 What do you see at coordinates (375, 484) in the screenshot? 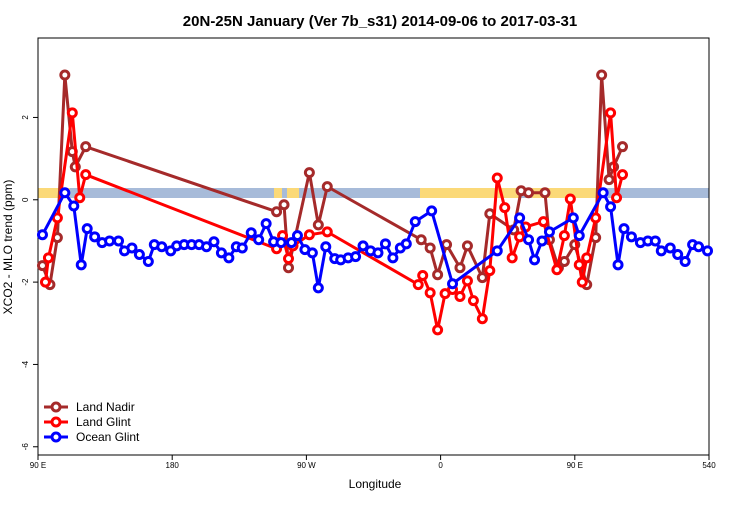
I see `x-axis-label: Longitude` at bounding box center [375, 484].